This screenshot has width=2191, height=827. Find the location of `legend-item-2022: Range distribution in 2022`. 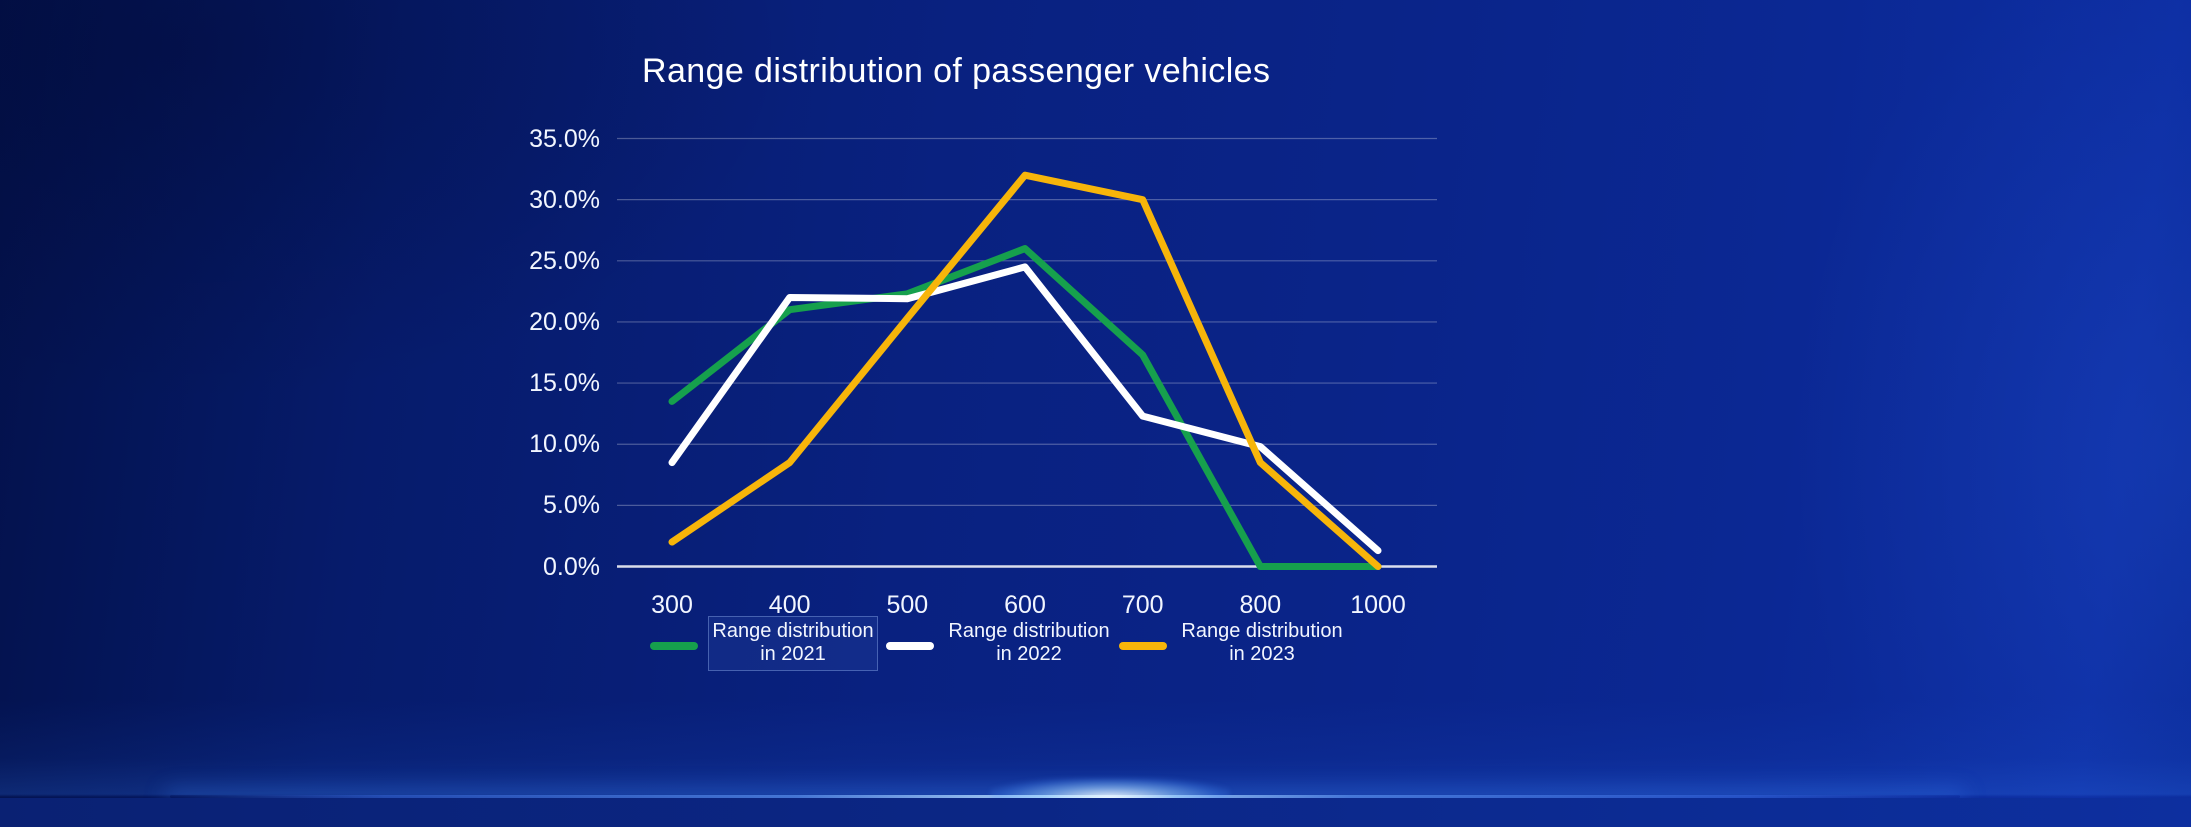

legend-item-2022: Range distribution in 2022 is located at coordinates (1000, 643).